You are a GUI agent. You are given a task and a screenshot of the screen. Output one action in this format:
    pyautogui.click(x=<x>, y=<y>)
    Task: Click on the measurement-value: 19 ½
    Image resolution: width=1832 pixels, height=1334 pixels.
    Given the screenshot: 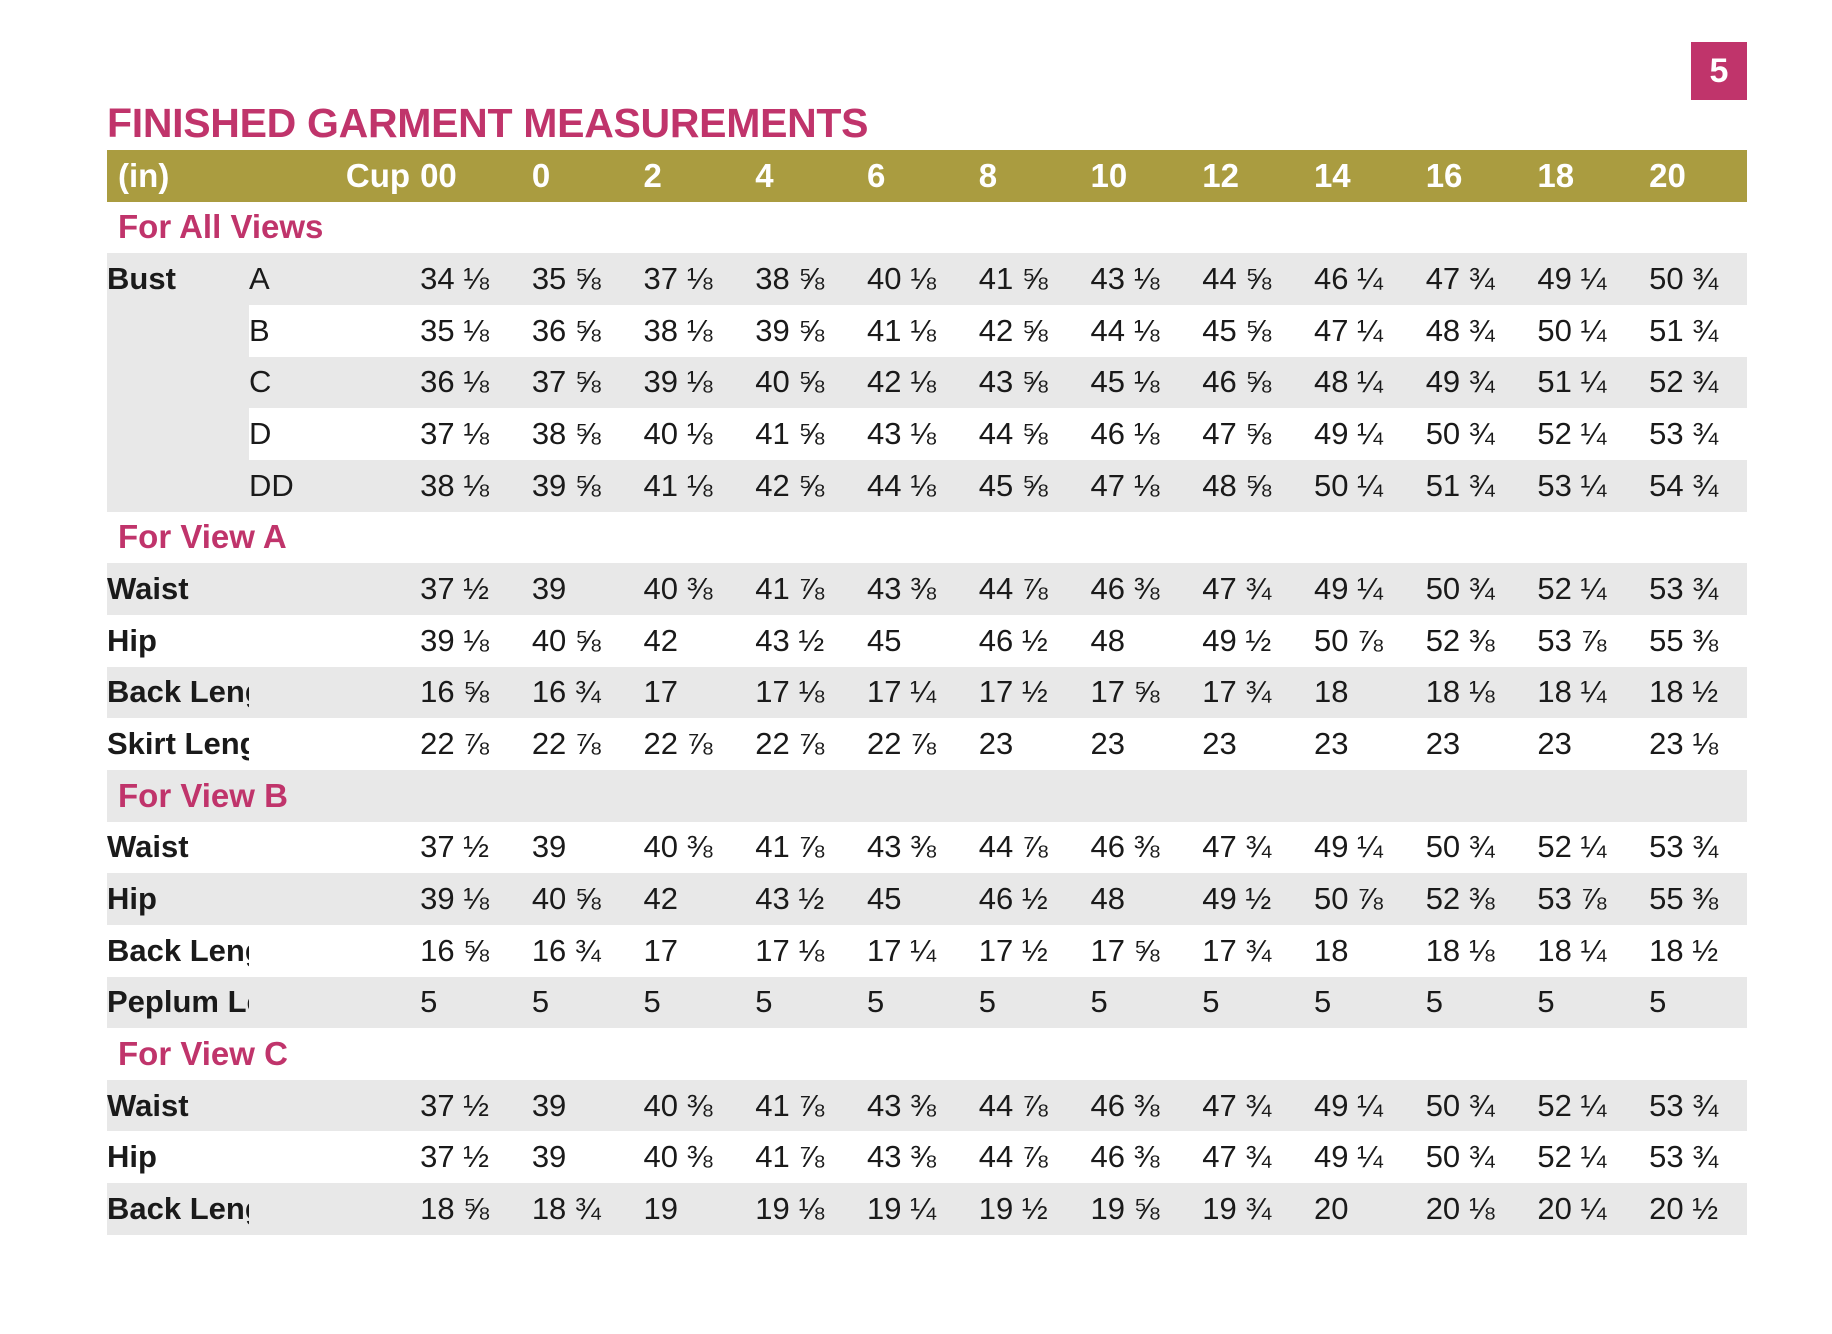 What is the action you would take?
    pyautogui.click(x=1034, y=1209)
    